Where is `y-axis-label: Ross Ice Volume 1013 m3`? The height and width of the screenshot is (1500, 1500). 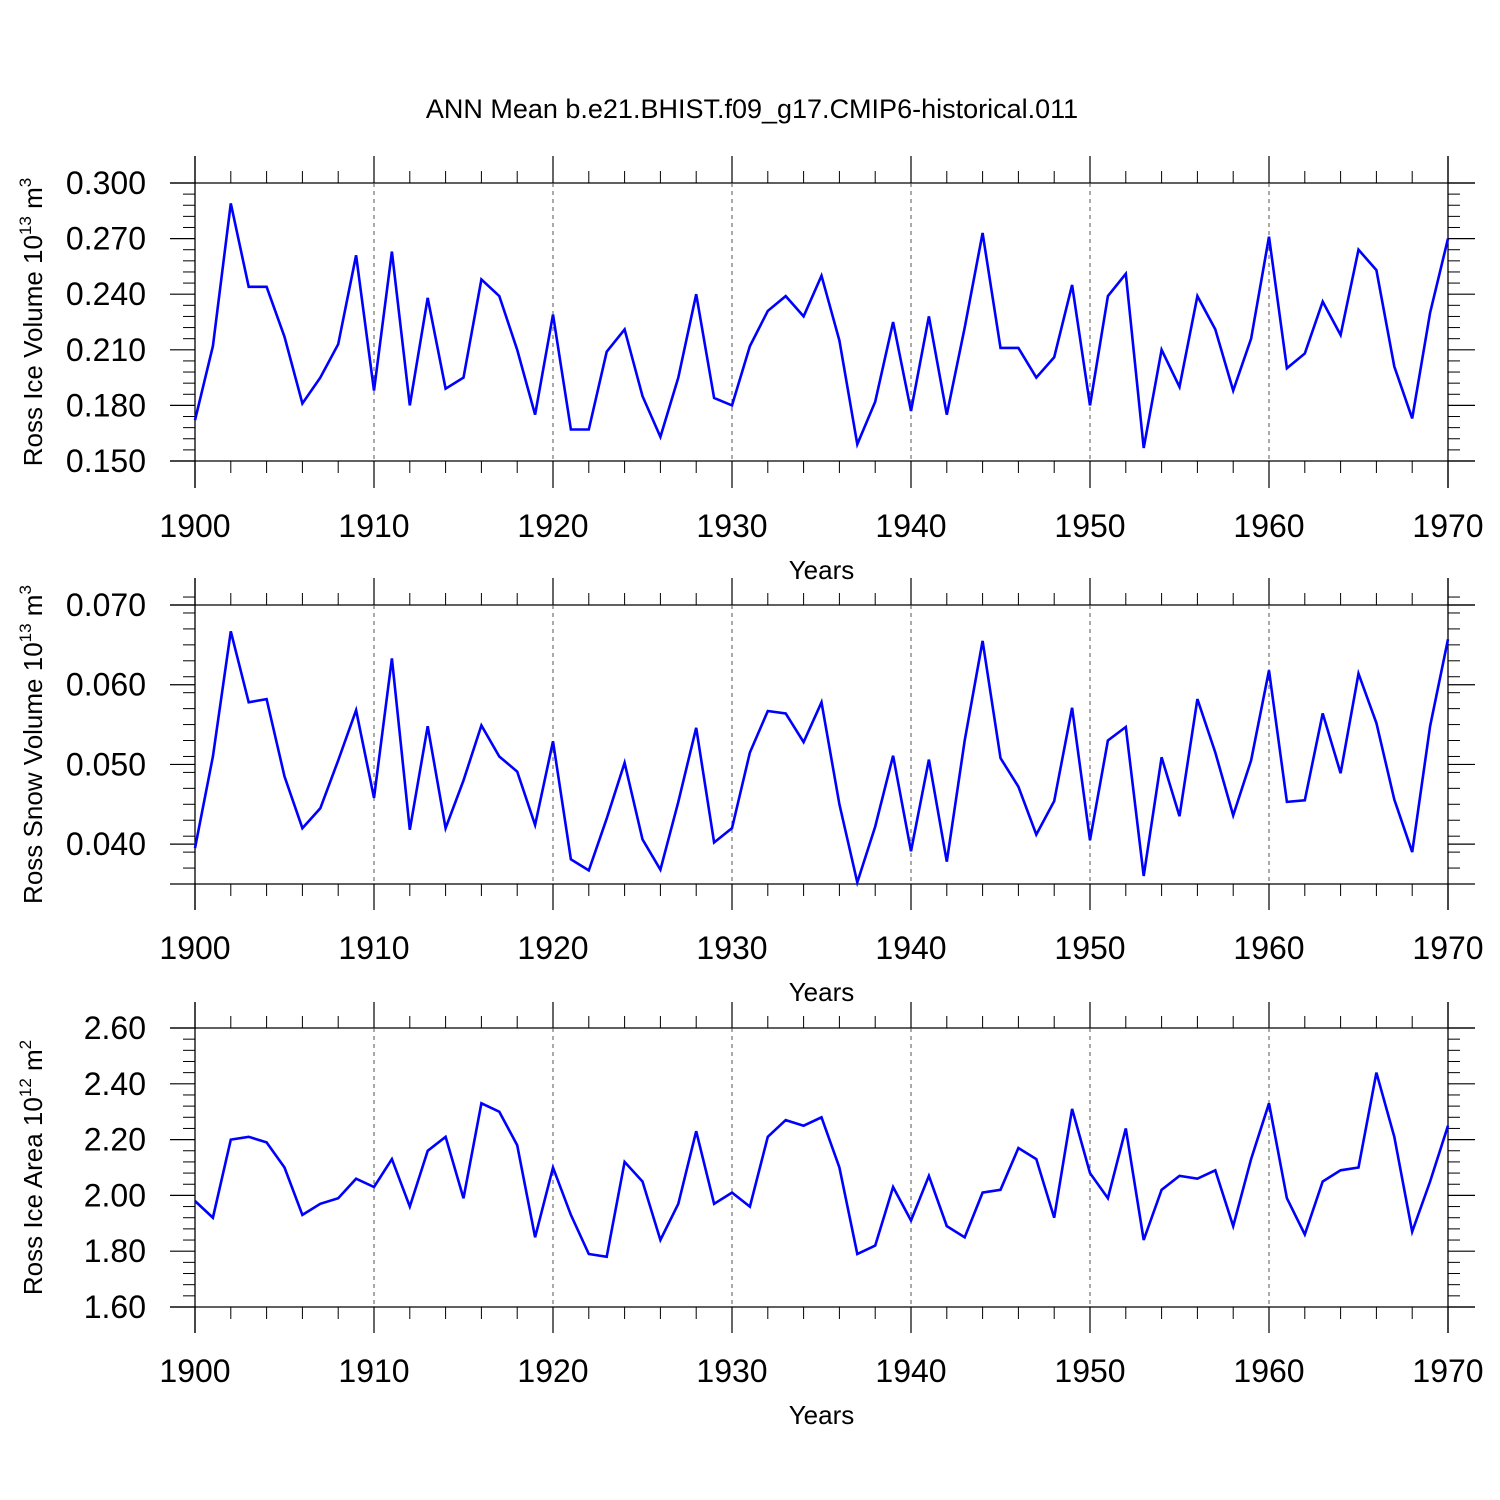 y-axis-label: Ross Ice Volume 1013 m3 is located at coordinates (32, 322).